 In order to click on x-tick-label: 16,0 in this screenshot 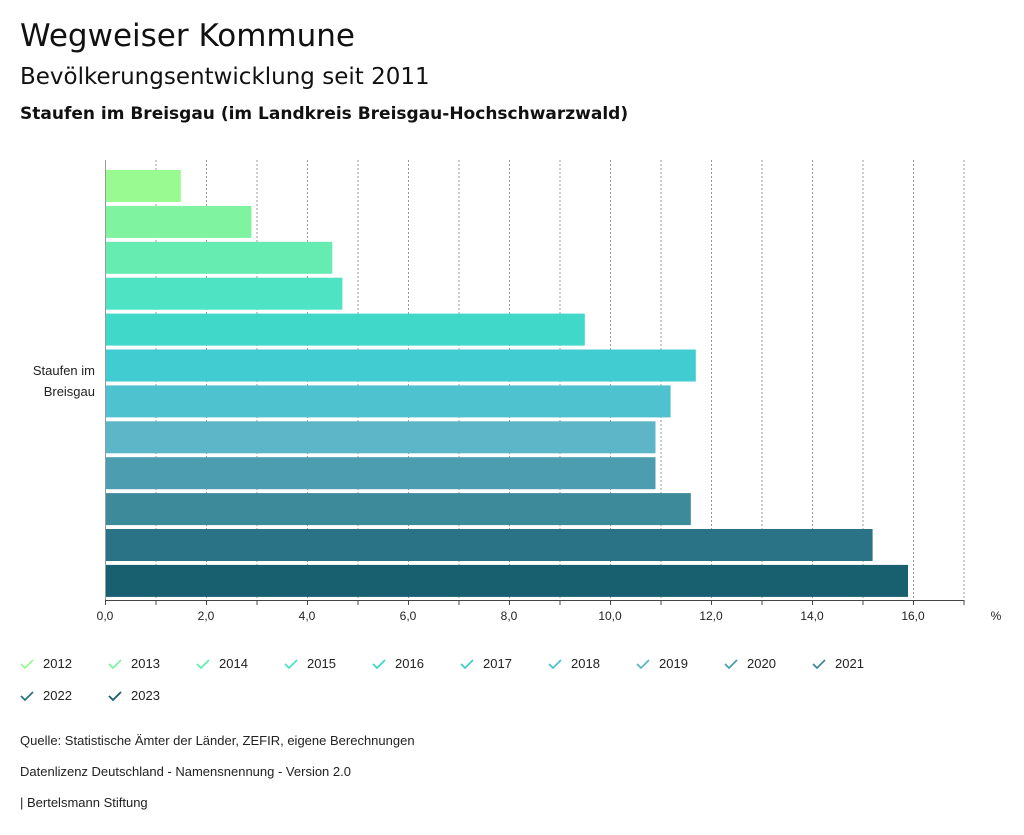, I will do `click(913, 616)`.